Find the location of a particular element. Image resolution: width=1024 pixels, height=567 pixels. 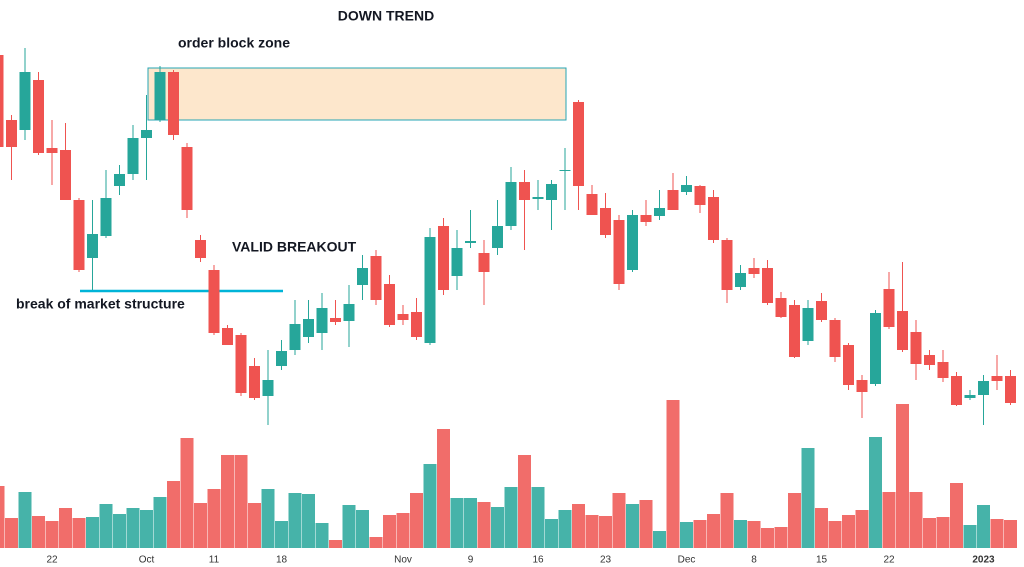

zone-label: order block zone is located at coordinates (234, 43).